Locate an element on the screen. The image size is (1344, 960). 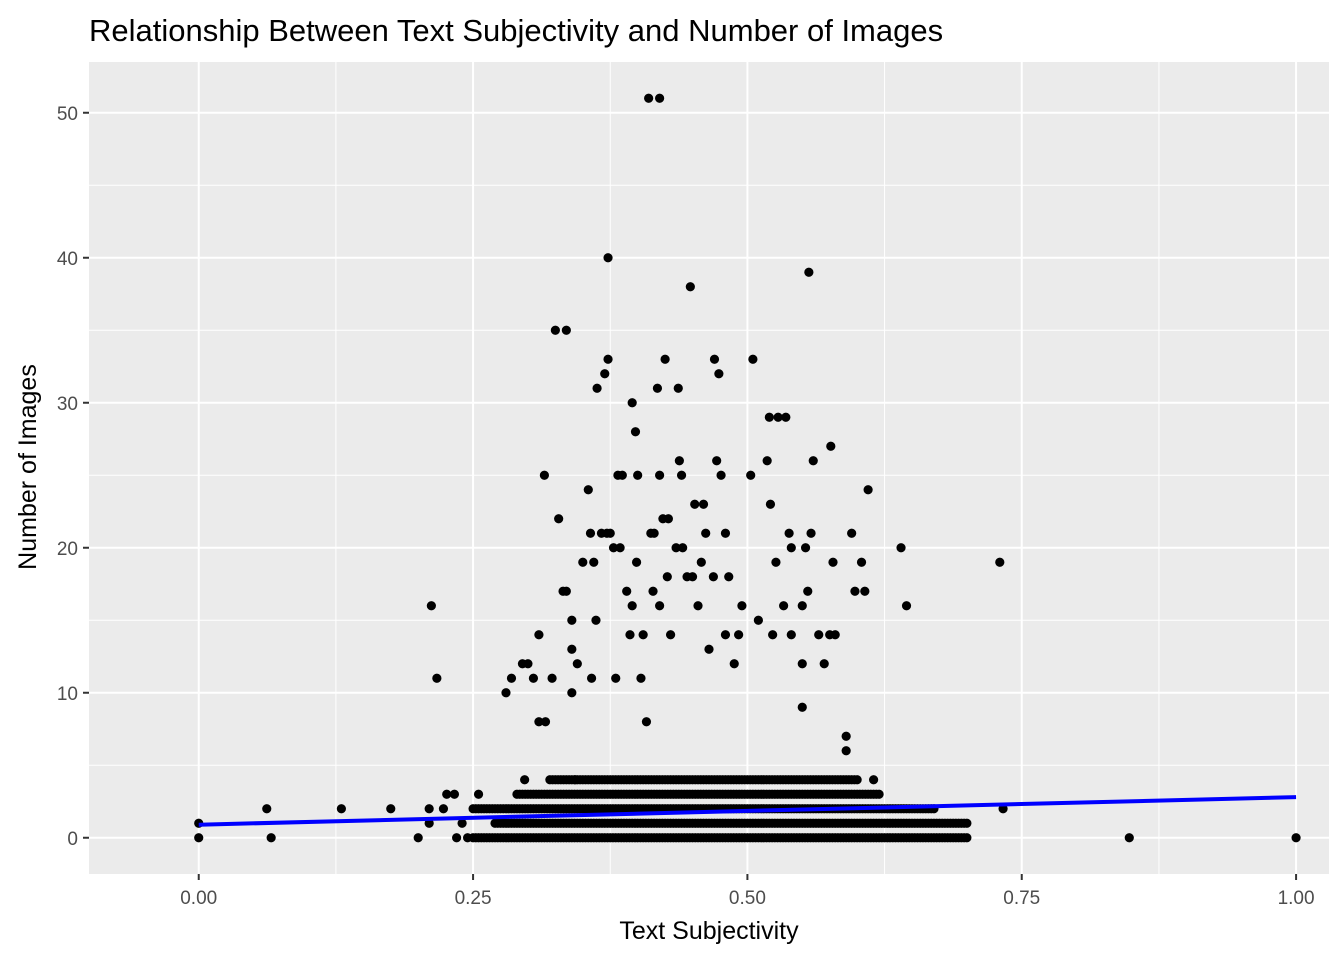
y-axis-ticks: 0 10 20 30 40 50 is located at coordinates (73, 477).